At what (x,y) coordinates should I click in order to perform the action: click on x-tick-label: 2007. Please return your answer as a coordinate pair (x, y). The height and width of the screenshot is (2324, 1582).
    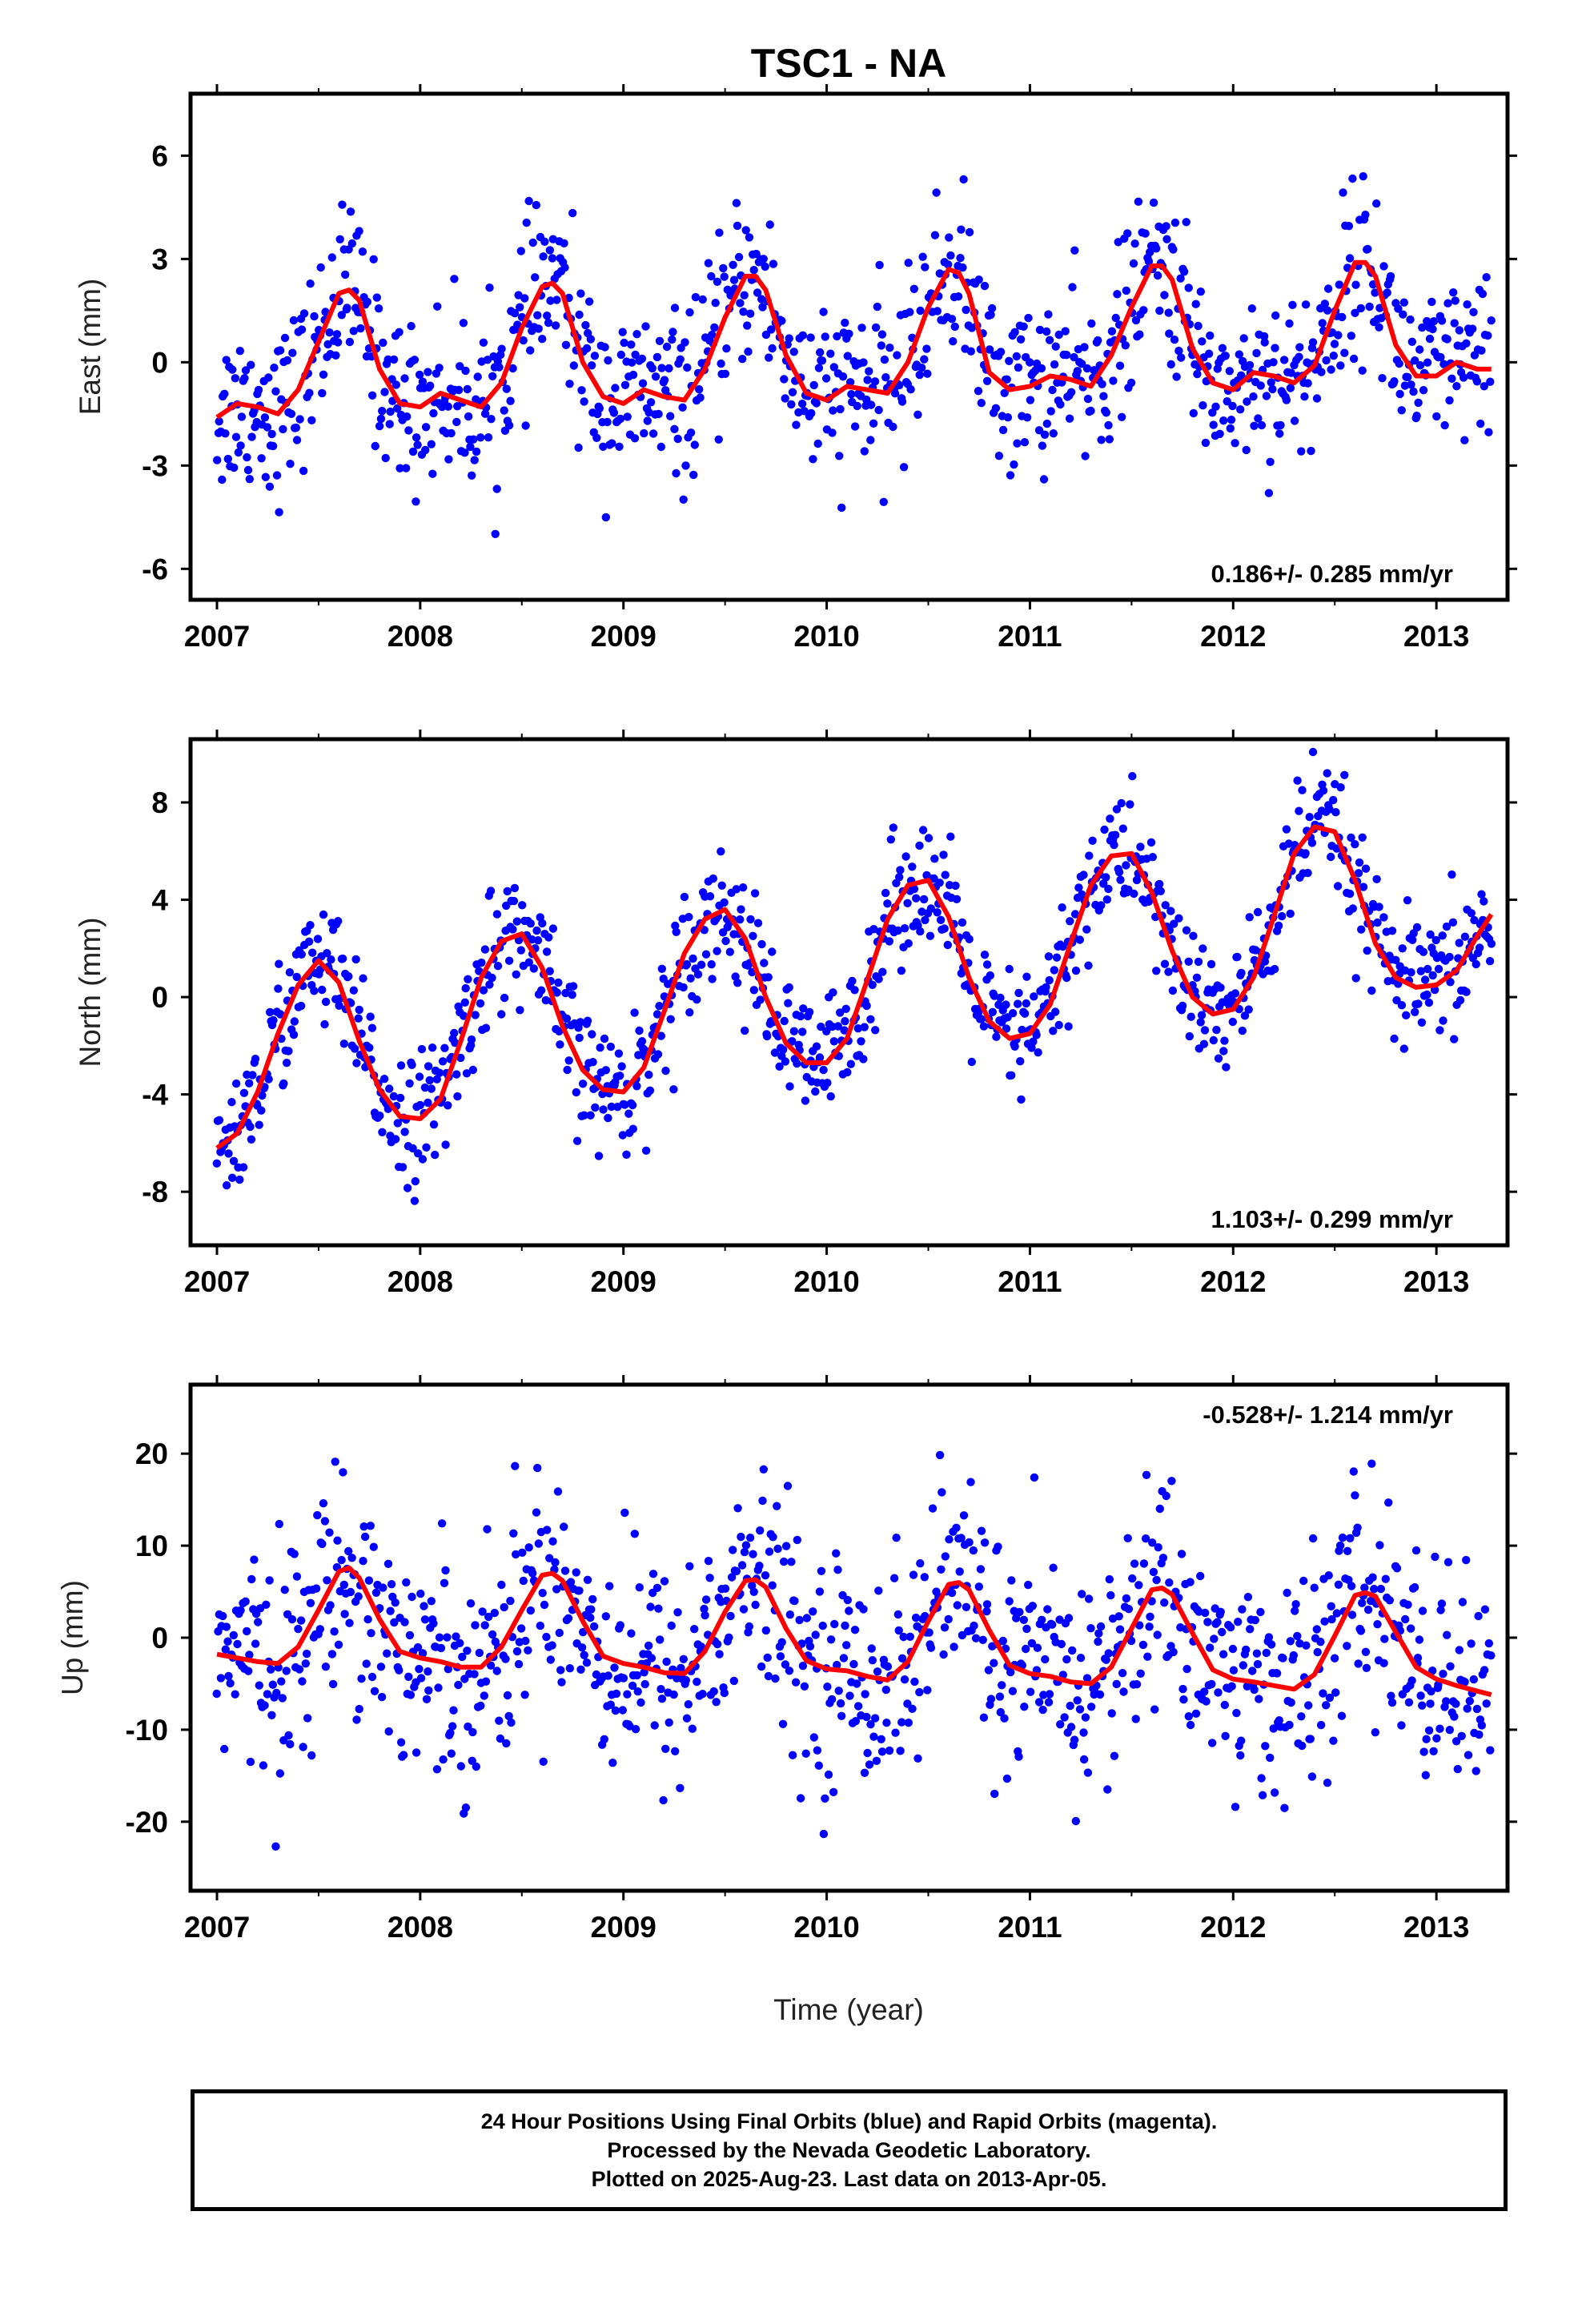
    Looking at the image, I should click on (217, 636).